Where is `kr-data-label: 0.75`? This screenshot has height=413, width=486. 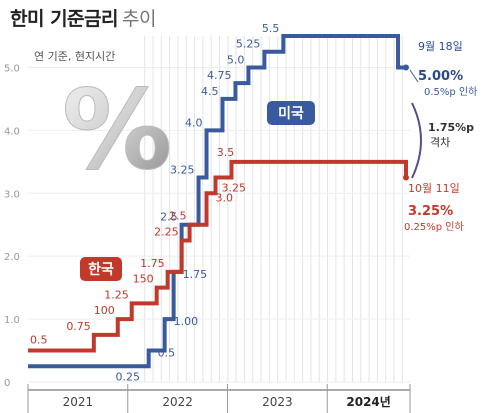 kr-data-label: 0.75 is located at coordinates (78, 326).